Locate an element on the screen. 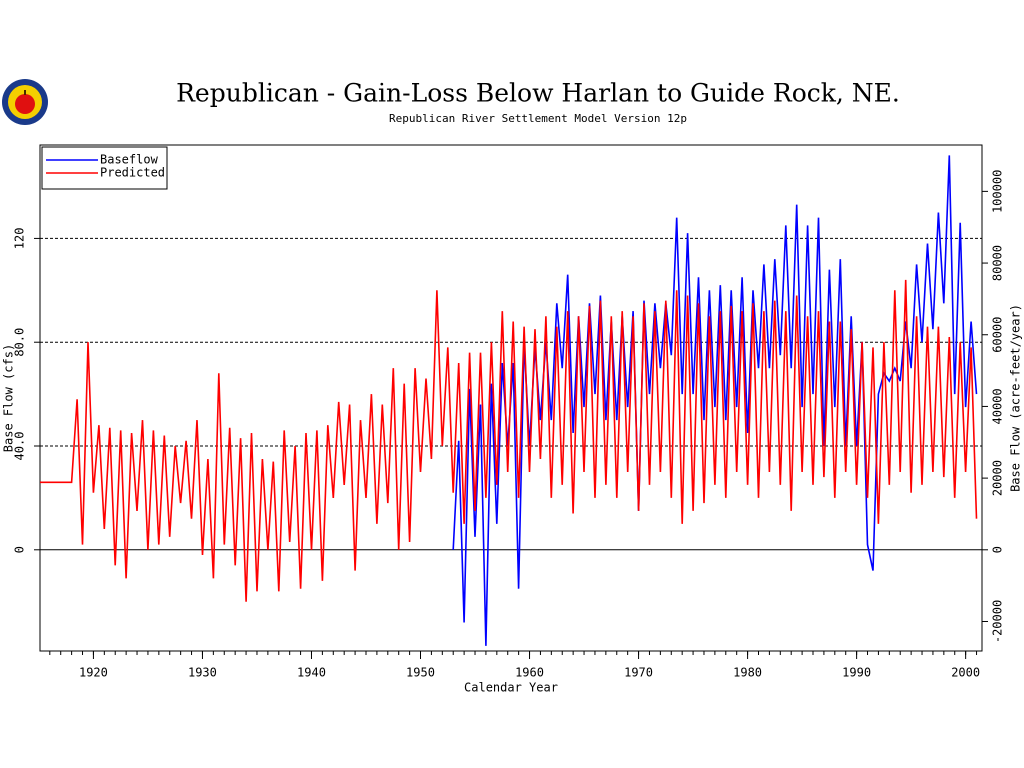 This screenshot has width=1024, height=768. y2-tick-label: 0 is located at coordinates (998, 549).